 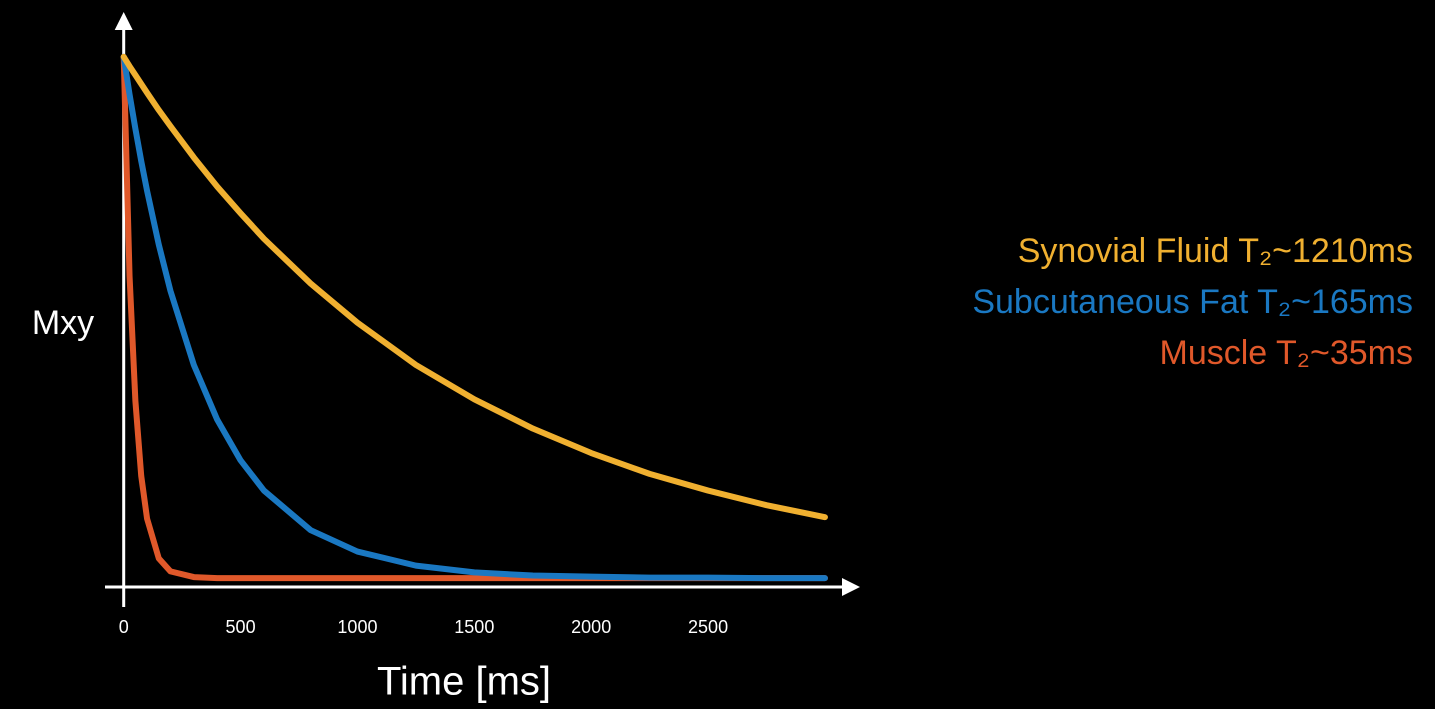 I want to click on x-tick-label: 500, so click(x=241, y=627).